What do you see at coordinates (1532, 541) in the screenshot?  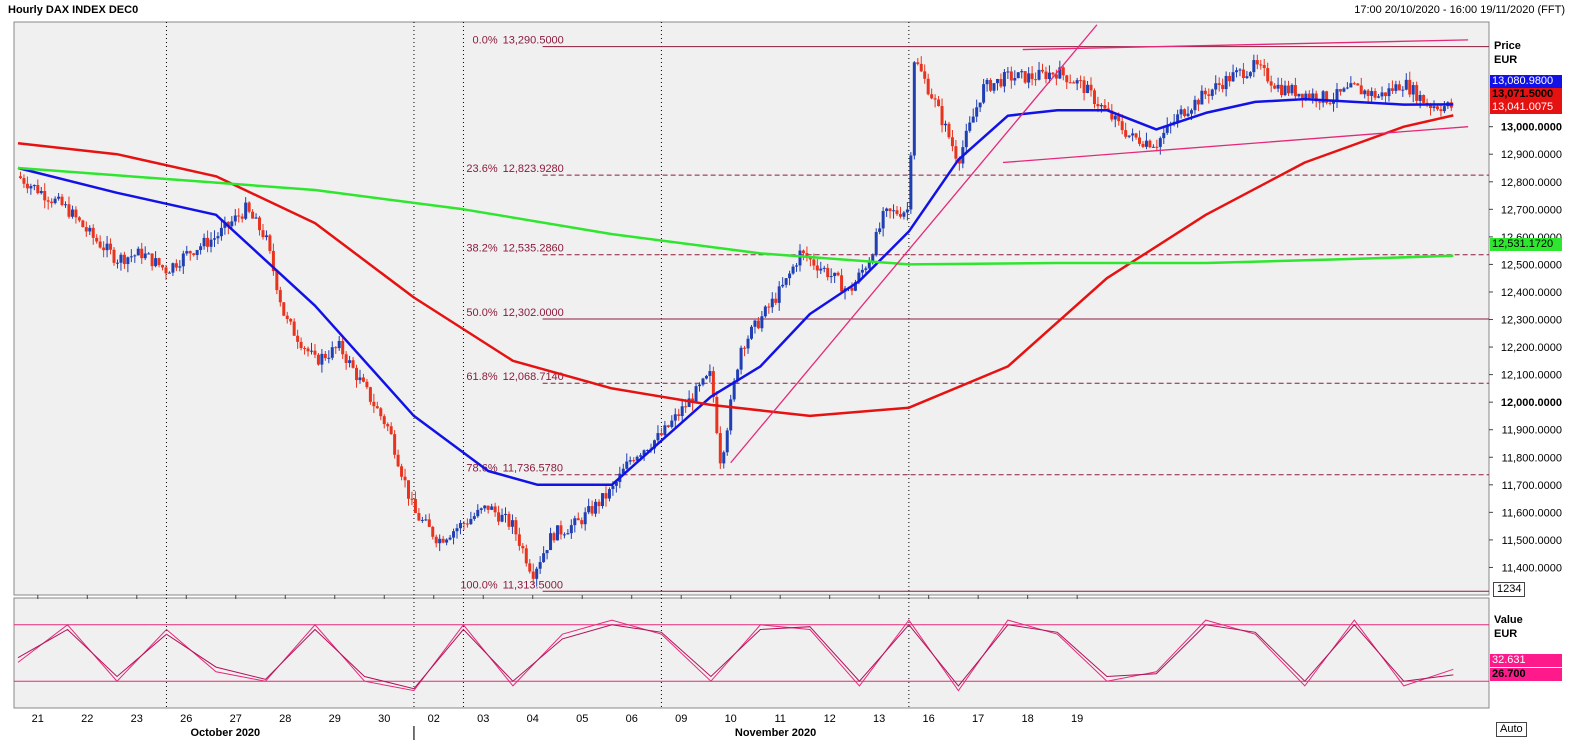 I see `y-tick-label: 11,500.0000` at bounding box center [1532, 541].